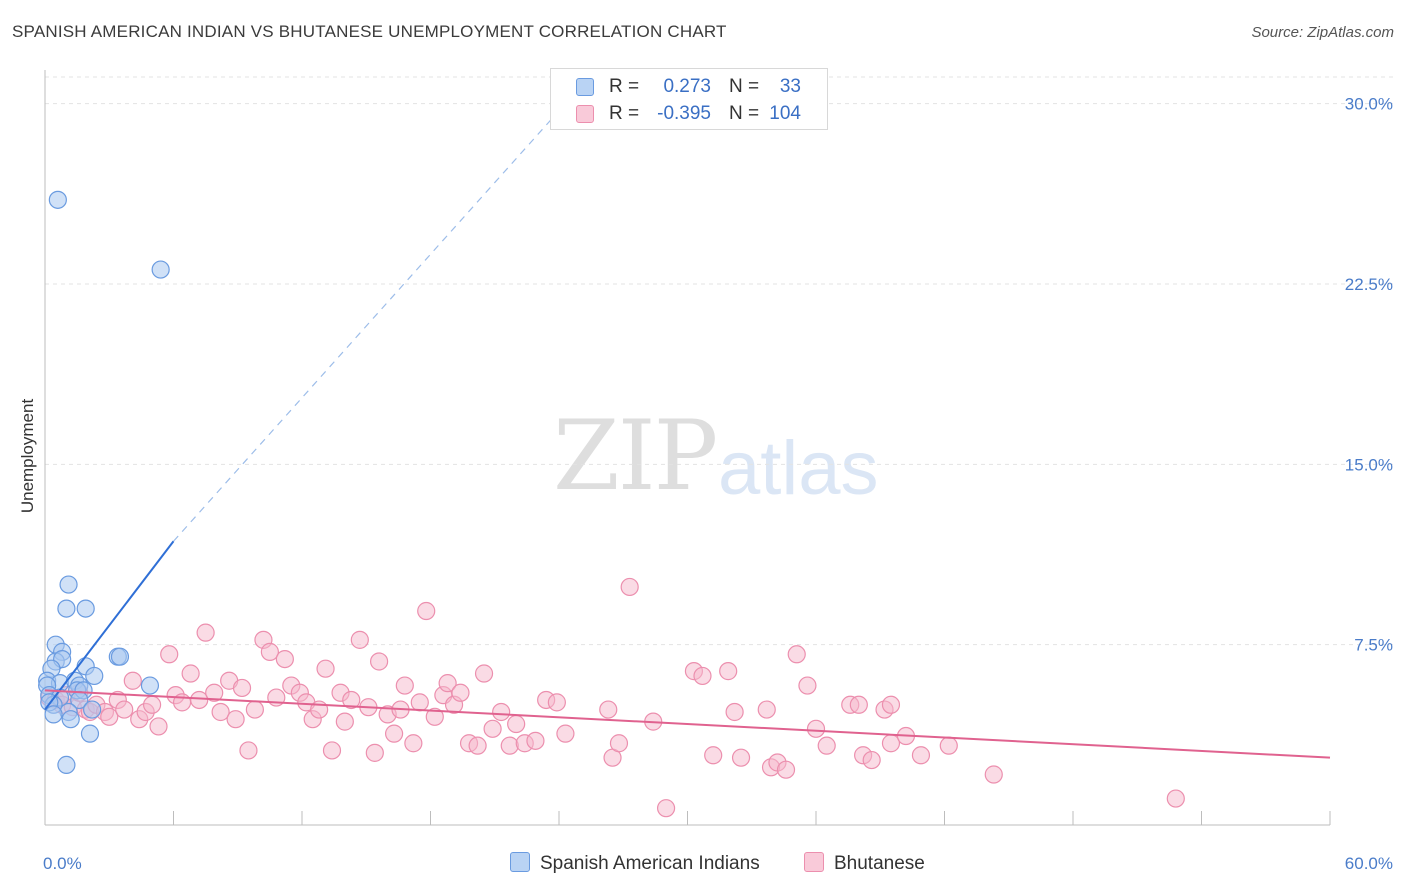 The width and height of the screenshot is (1406, 892). I want to click on spanish-american-indians-trend-line, so click(109, 625).